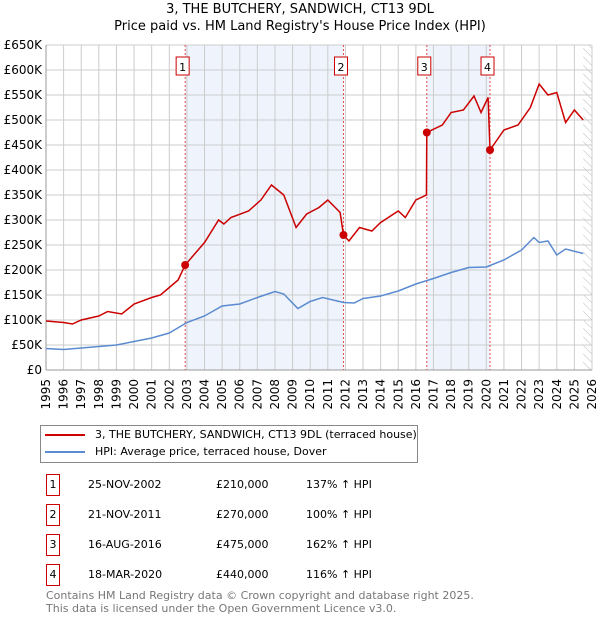 This screenshot has height=620, width=600. Describe the element at coordinates (296, 545) in the screenshot. I see `sale-row: 3 16-AUG-2016 £475,000 162% ↑ HPI` at that location.